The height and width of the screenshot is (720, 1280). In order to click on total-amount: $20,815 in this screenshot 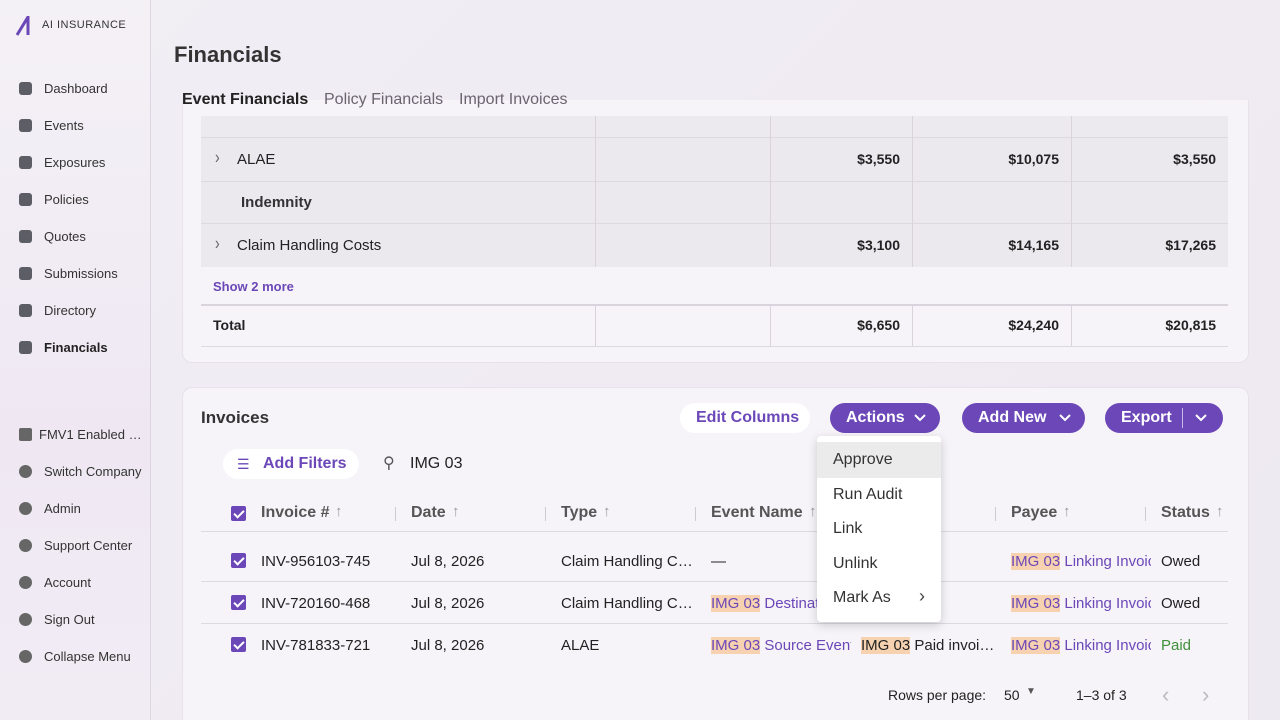, I will do `click(1190, 325)`.